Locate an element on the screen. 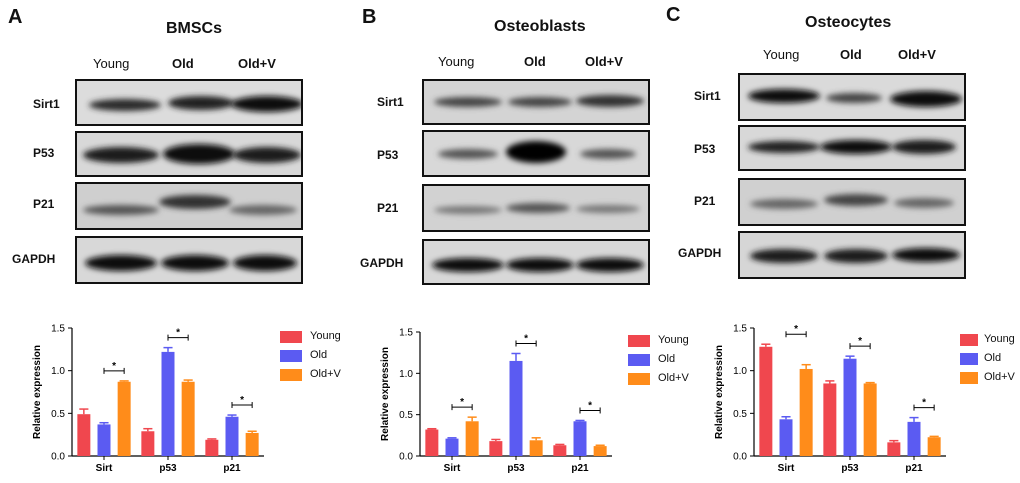 Image resolution: width=1020 pixels, height=483 pixels. panel-title: BMSCs is located at coordinates (194, 28).